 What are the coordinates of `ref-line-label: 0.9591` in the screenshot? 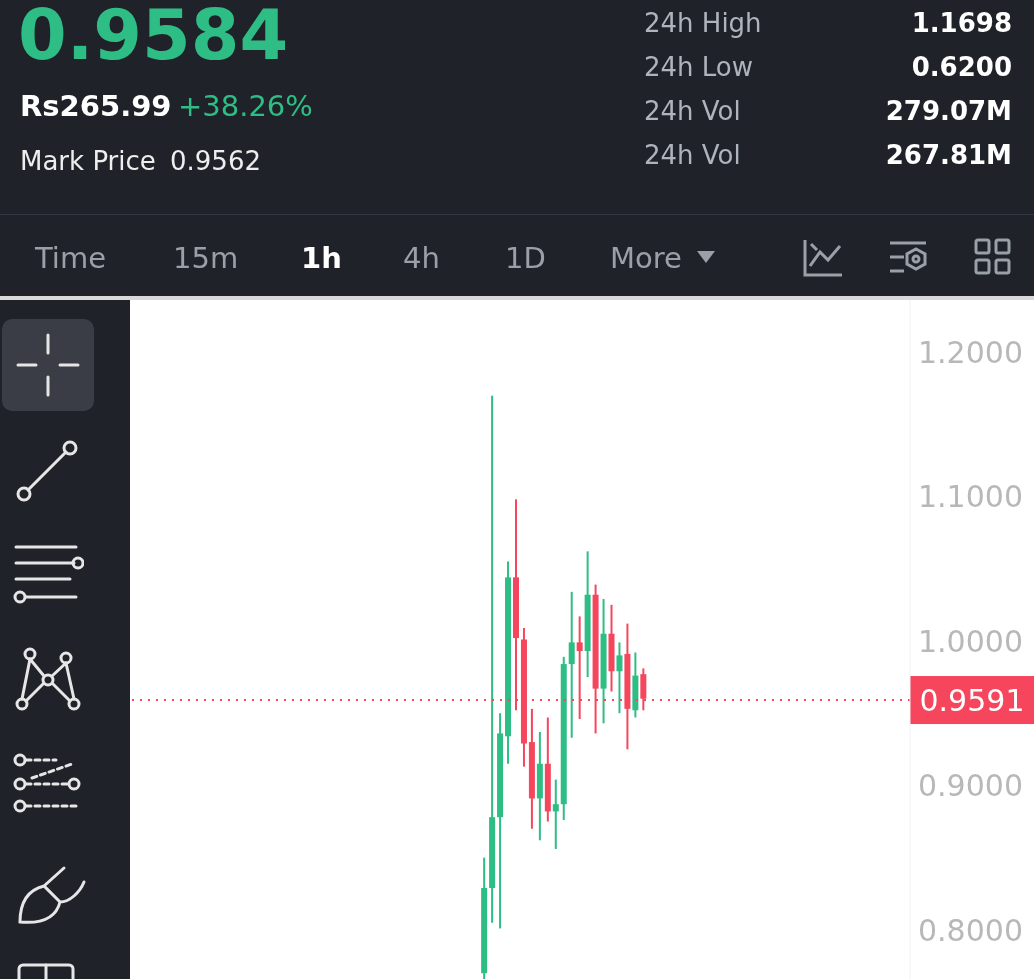 It's located at (972, 701).